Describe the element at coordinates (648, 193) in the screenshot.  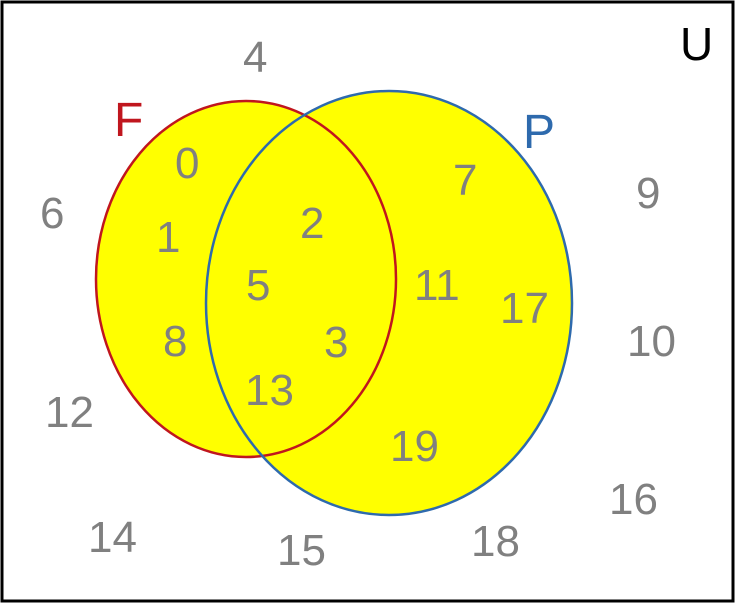
I see `outside-element: 9` at that location.